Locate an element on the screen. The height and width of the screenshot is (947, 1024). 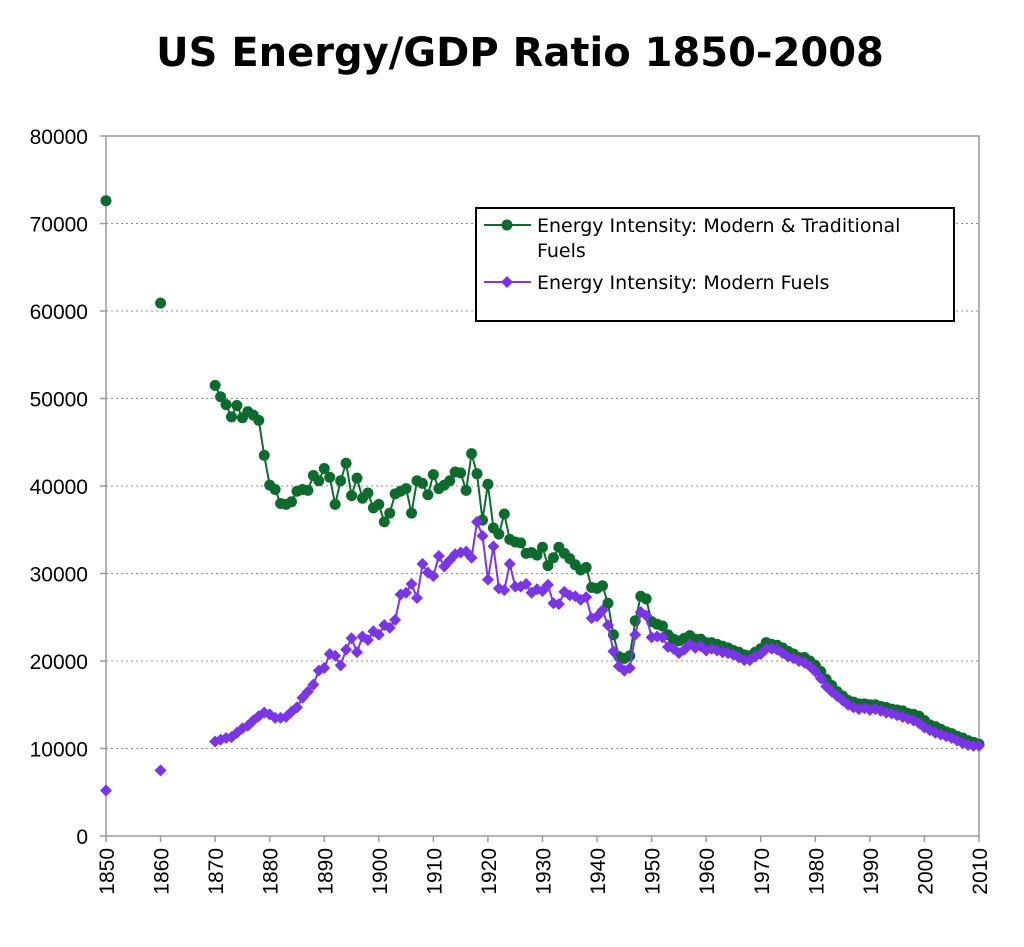
x-tick-label: 1970 is located at coordinates (762, 871).